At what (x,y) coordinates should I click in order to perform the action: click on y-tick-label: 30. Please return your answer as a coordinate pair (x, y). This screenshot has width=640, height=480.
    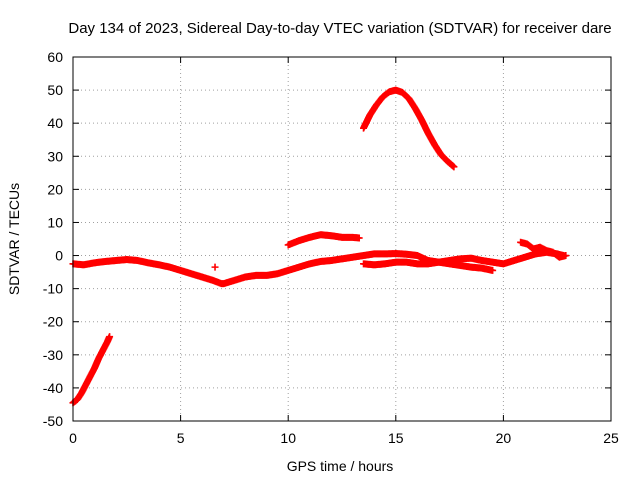
    Looking at the image, I should click on (55, 156).